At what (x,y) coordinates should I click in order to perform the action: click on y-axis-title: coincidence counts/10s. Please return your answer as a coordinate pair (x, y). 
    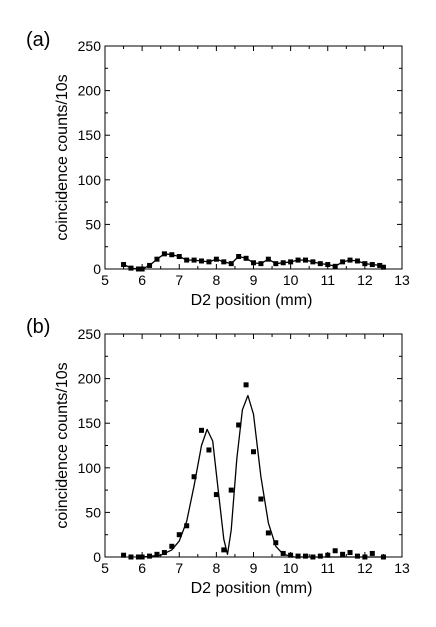
    Looking at the image, I should click on (62, 445).